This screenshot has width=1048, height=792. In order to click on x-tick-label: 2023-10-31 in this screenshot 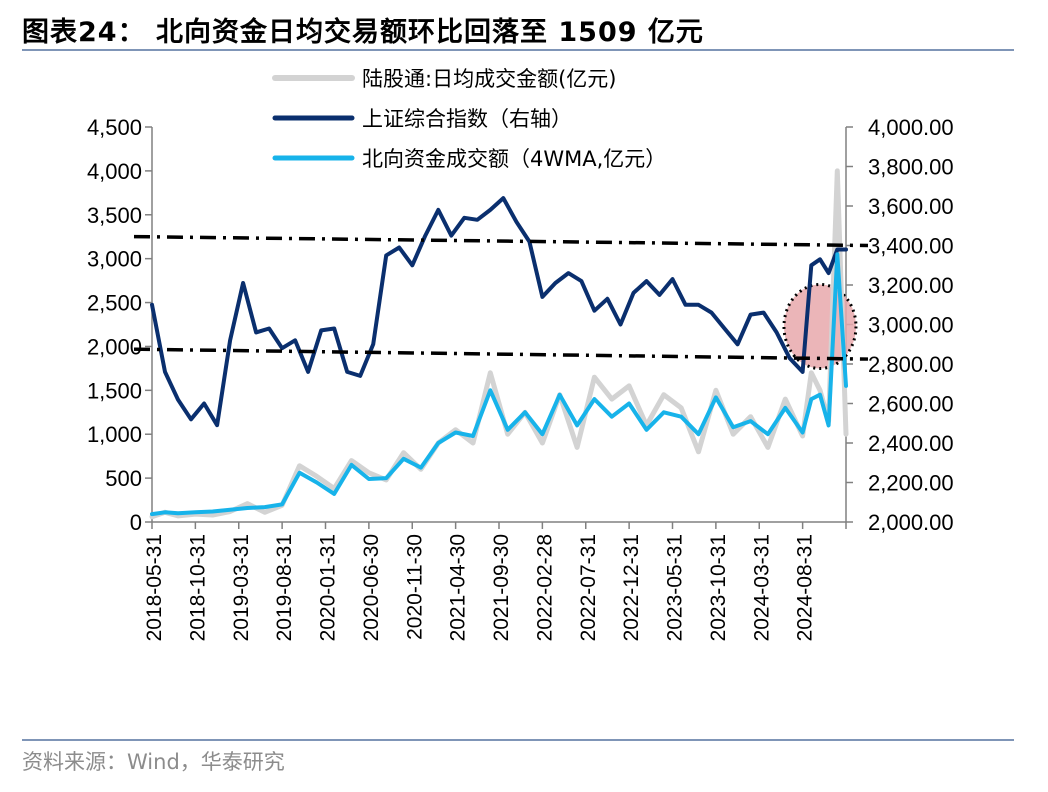, I will do `click(718, 587)`.